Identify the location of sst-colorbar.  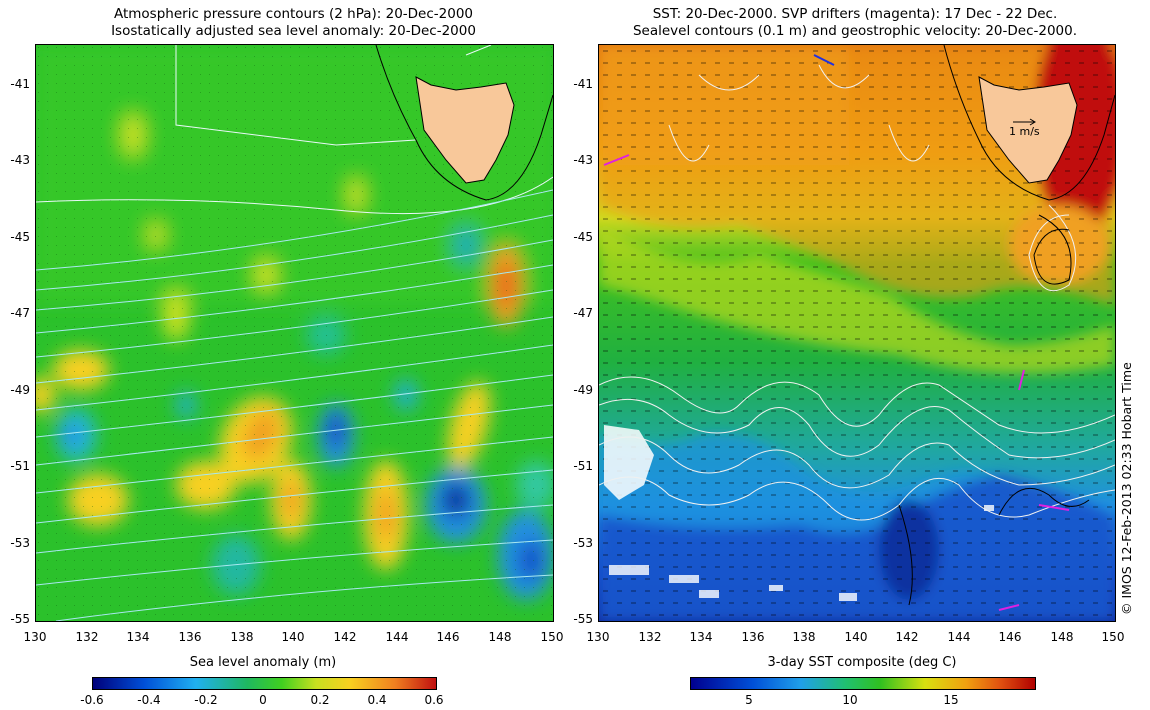
(863, 683).